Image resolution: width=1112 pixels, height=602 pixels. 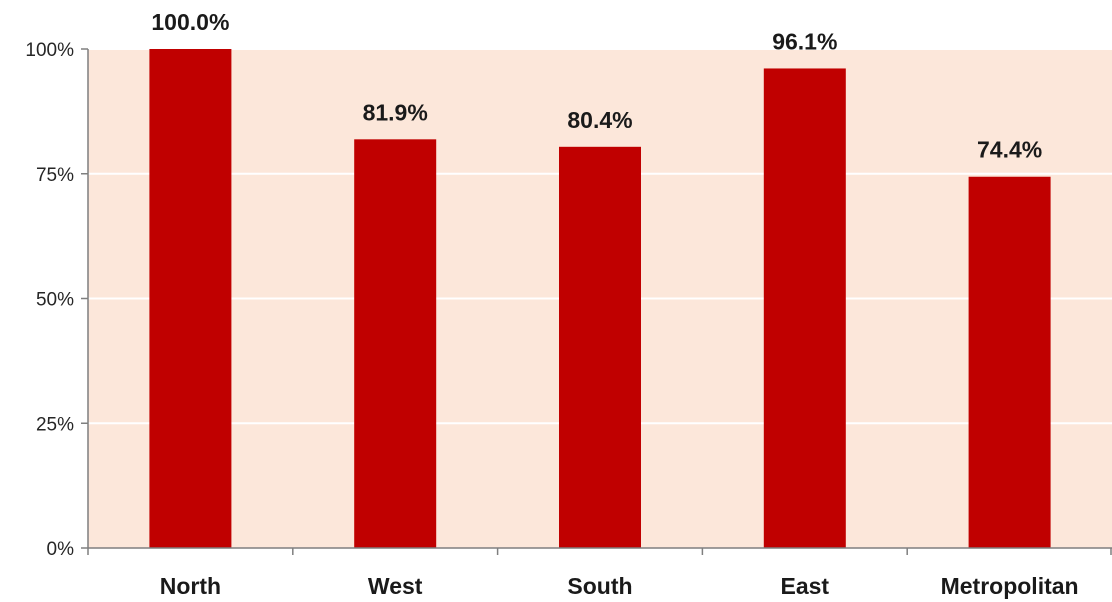 I want to click on y-tick-label-75: 75%, so click(x=55, y=175).